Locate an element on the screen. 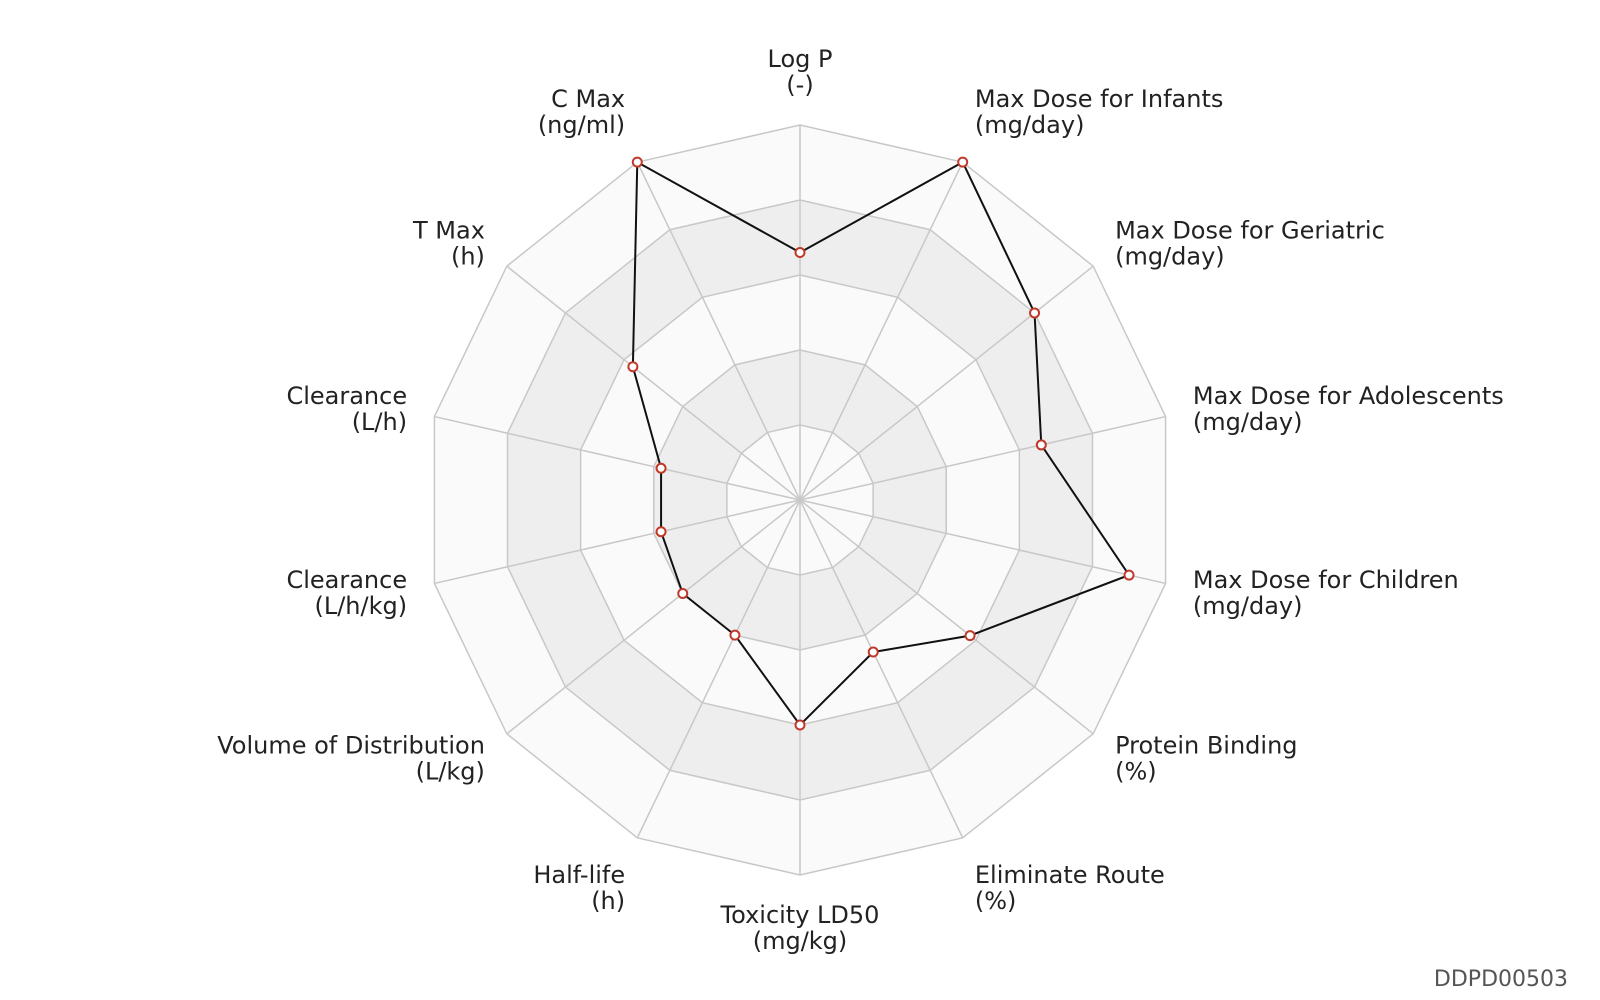 The width and height of the screenshot is (1600, 1000). axis-label-4: Max Dose for Children (mg/day) is located at coordinates (1326, 593).